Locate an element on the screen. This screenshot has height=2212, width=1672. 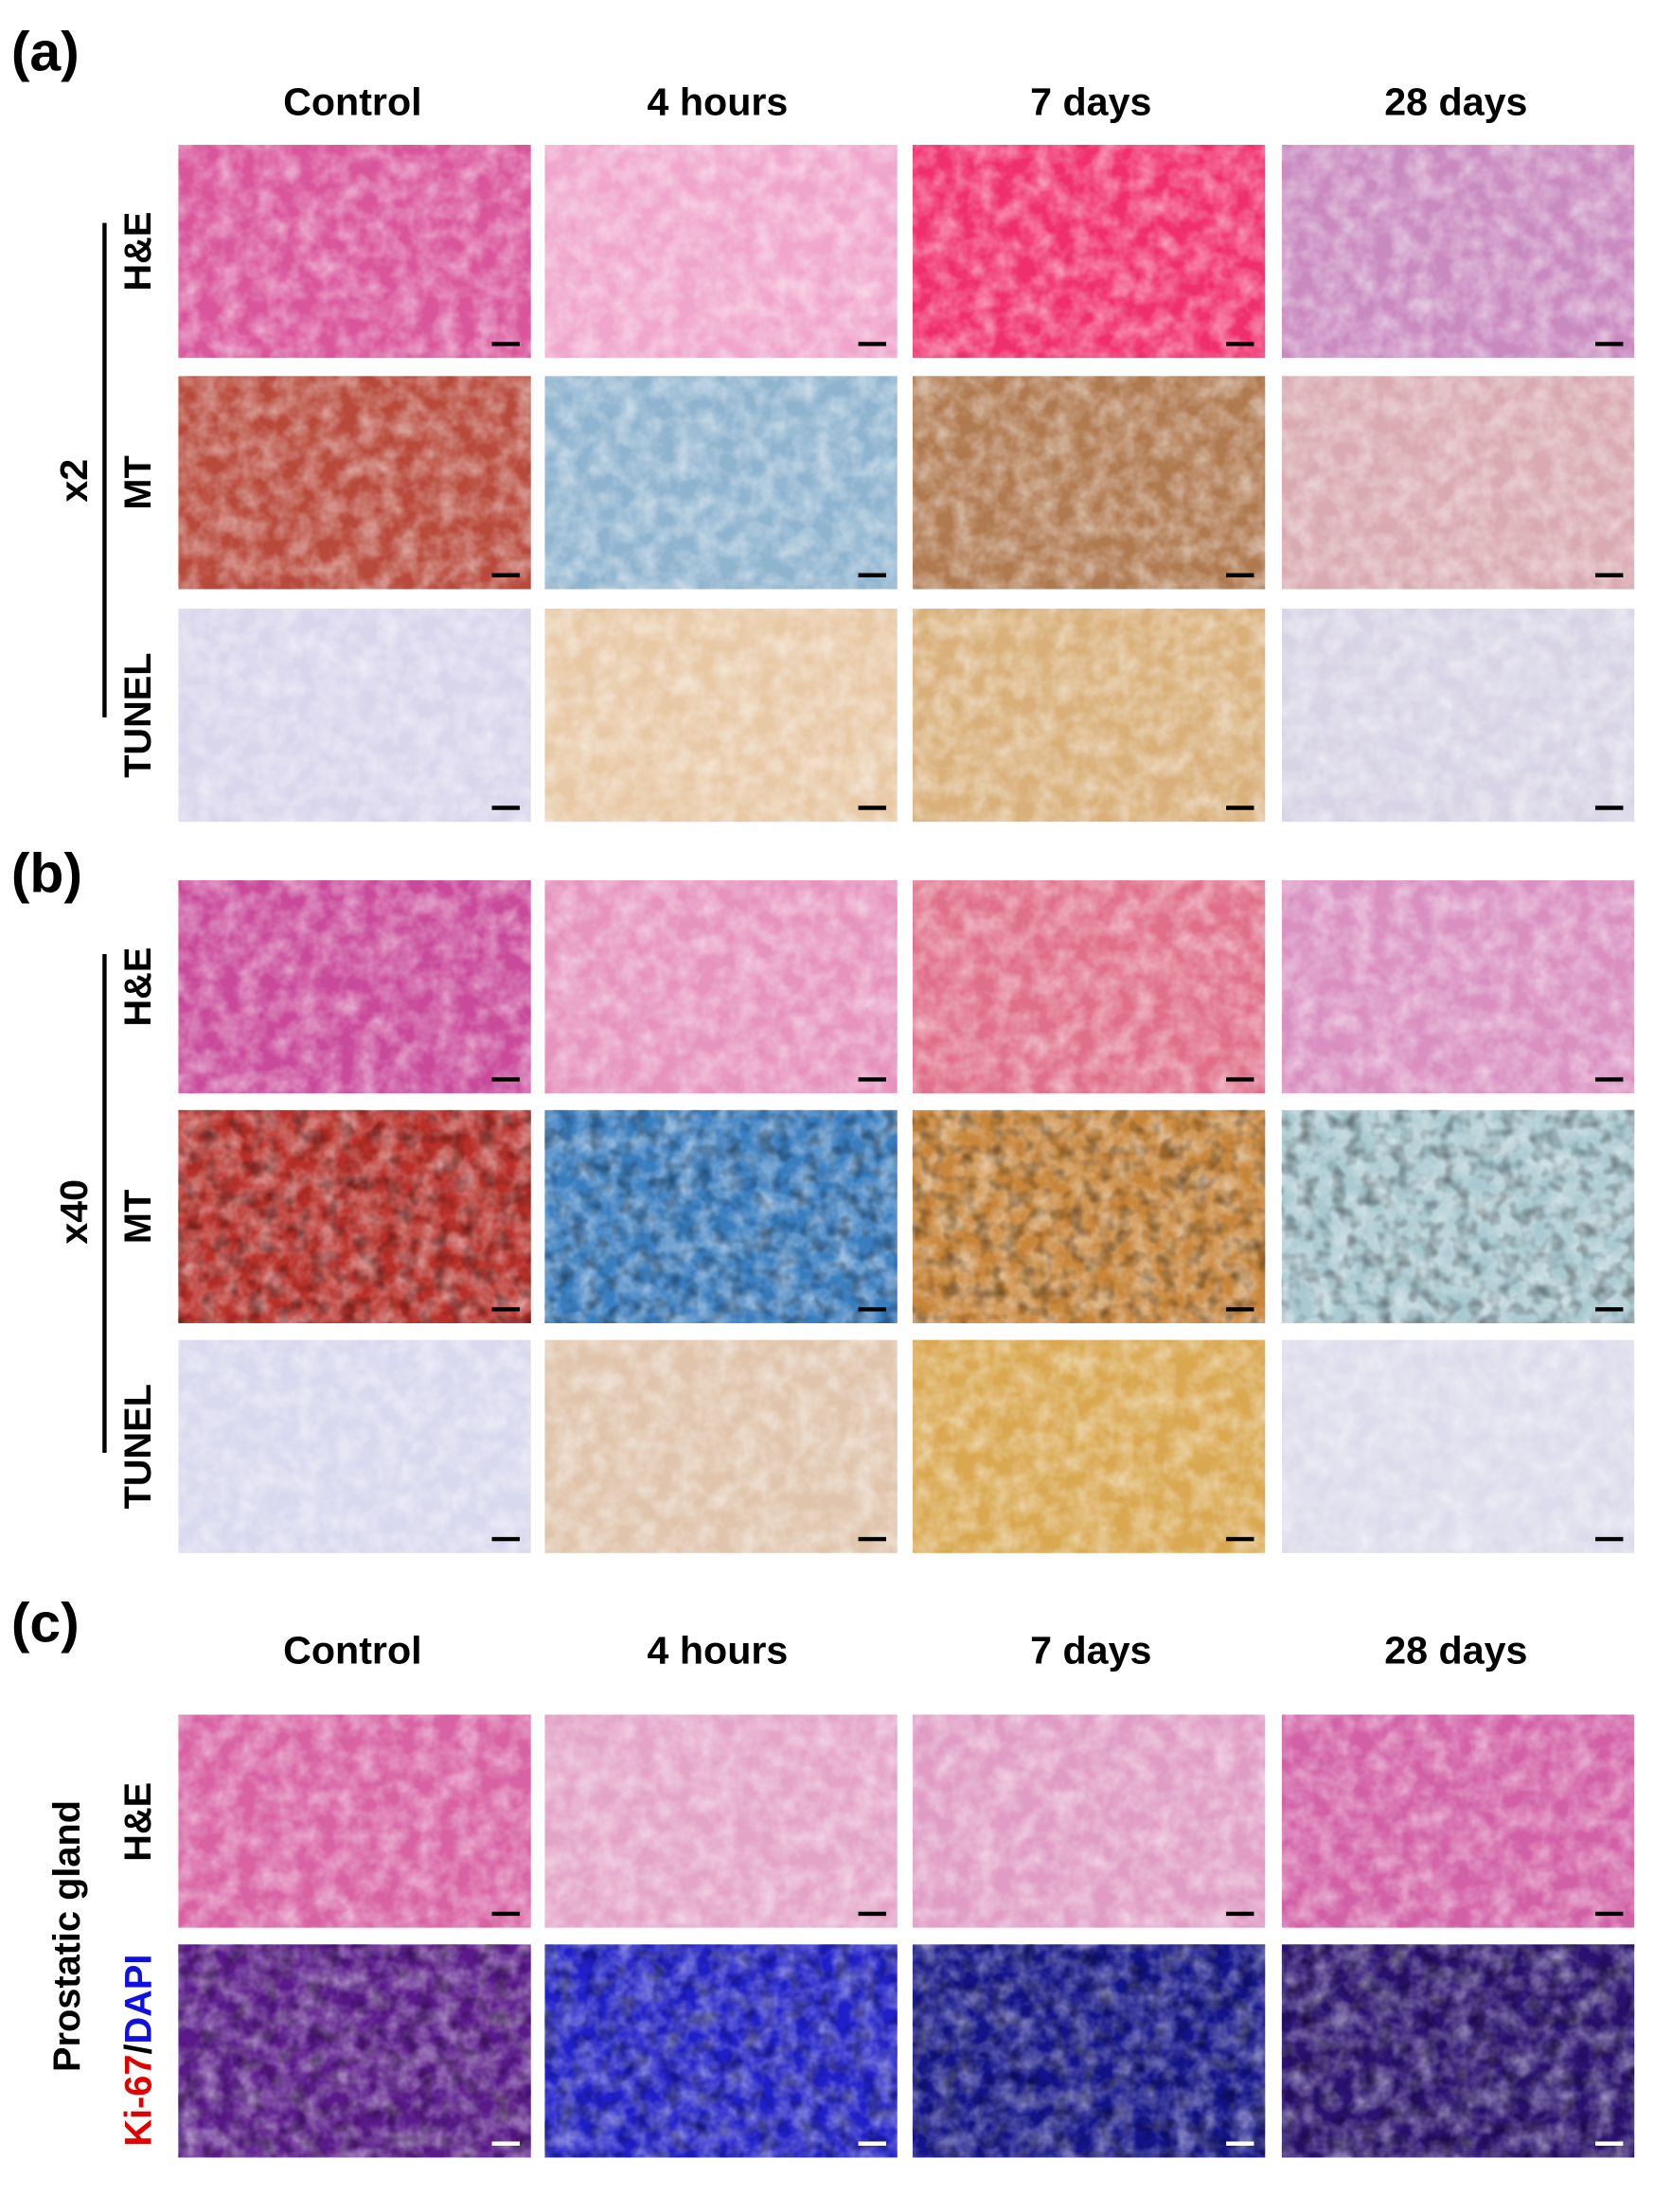
stain-counterstain: DAPI is located at coordinates (138, 2000).